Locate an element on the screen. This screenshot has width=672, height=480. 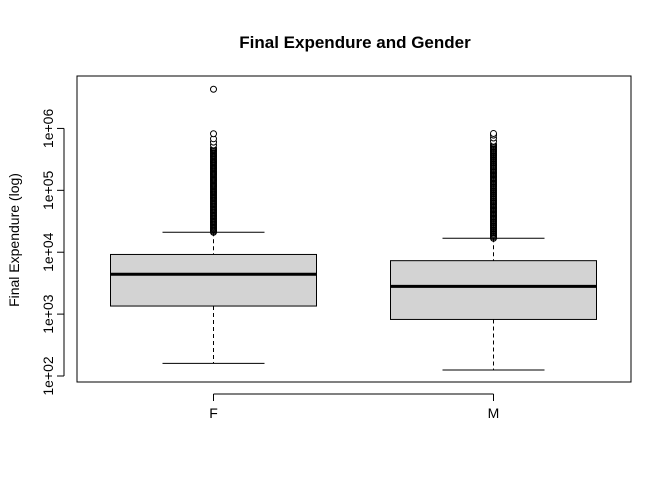
chart-title: Final Expendure and Gender is located at coordinates (355, 42).